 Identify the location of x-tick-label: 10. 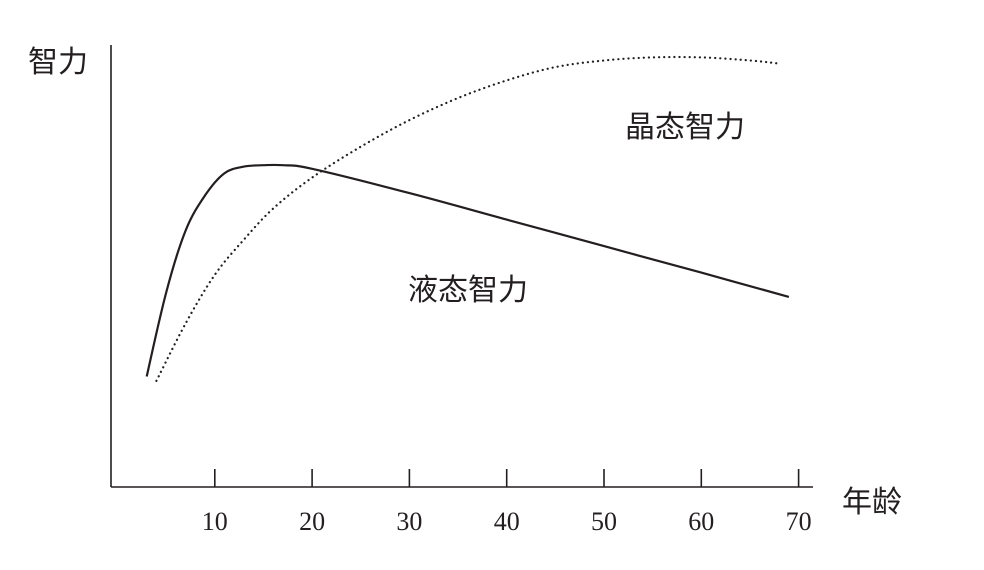
(215, 521).